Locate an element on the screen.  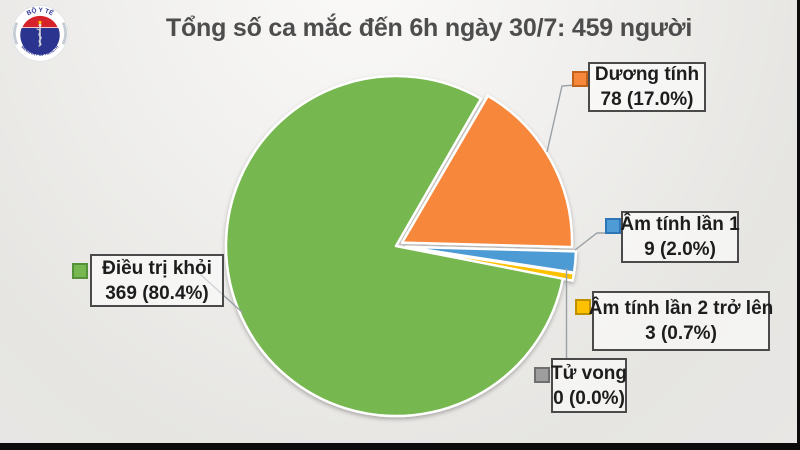
data-label-deaths: Tử vong 0 (0.0%) is located at coordinates (589, 385).